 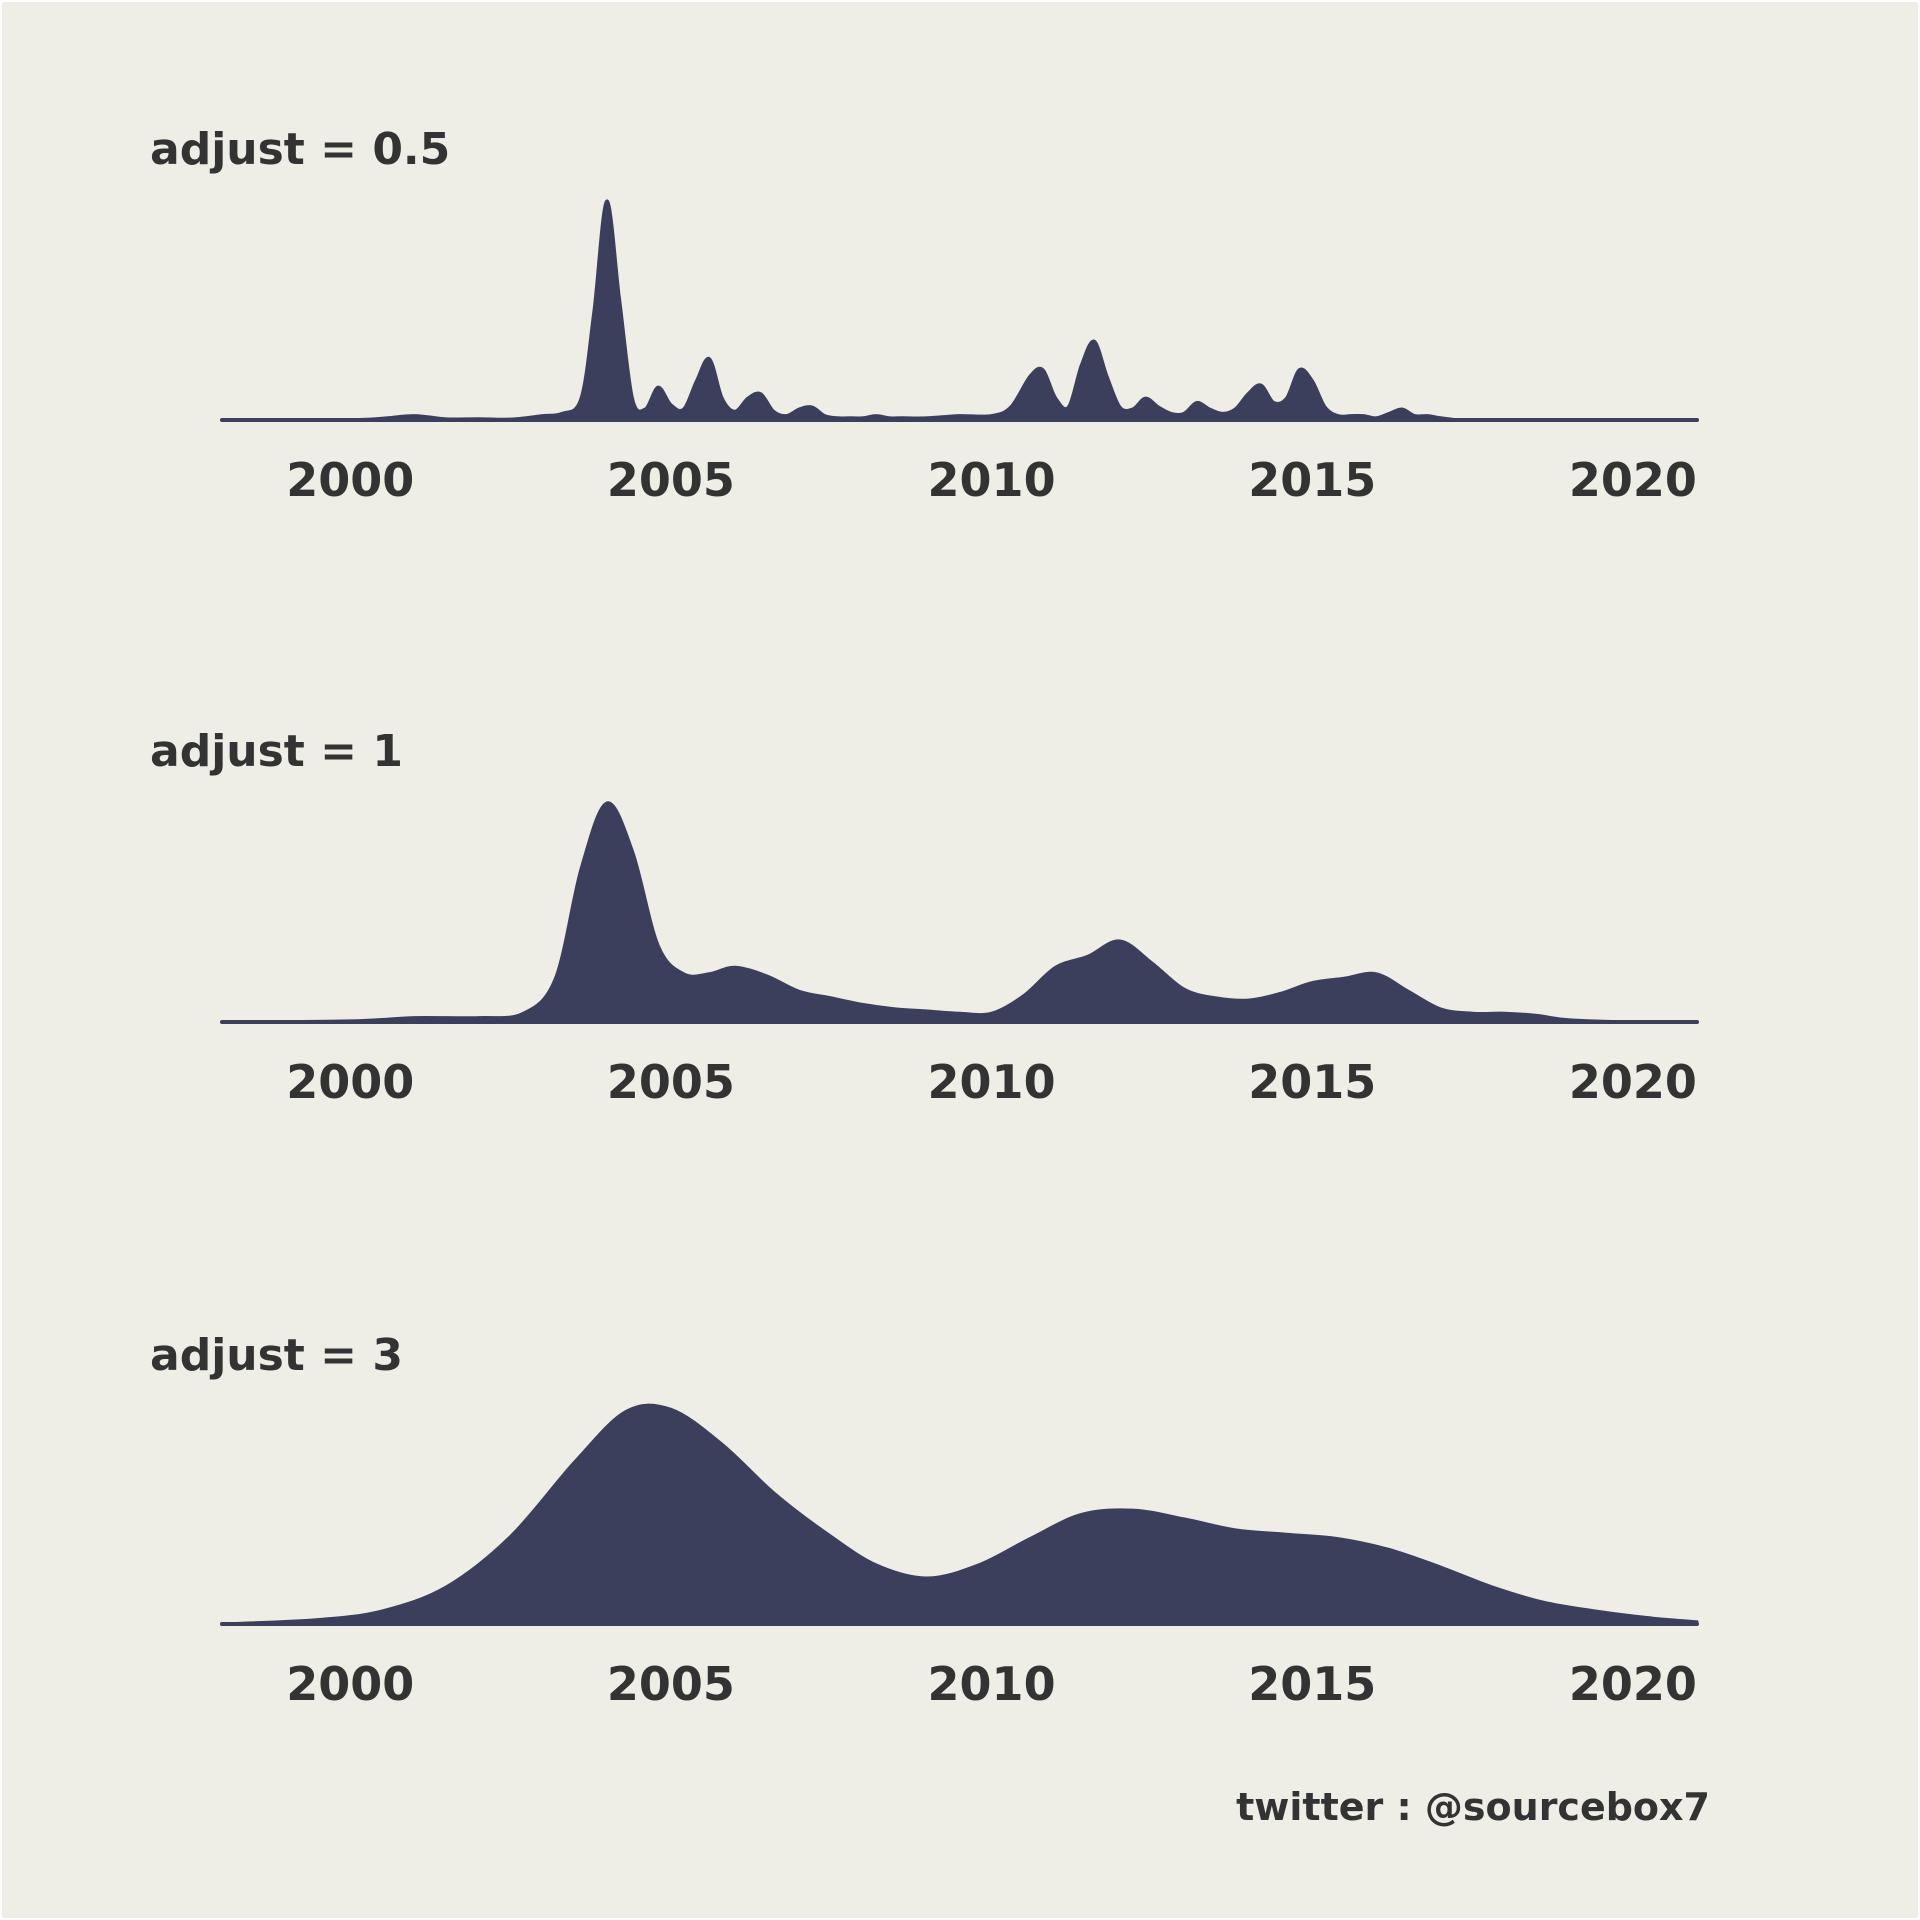 I want to click on x-tick-label-1-3: 2015, so click(x=1312, y=1082).